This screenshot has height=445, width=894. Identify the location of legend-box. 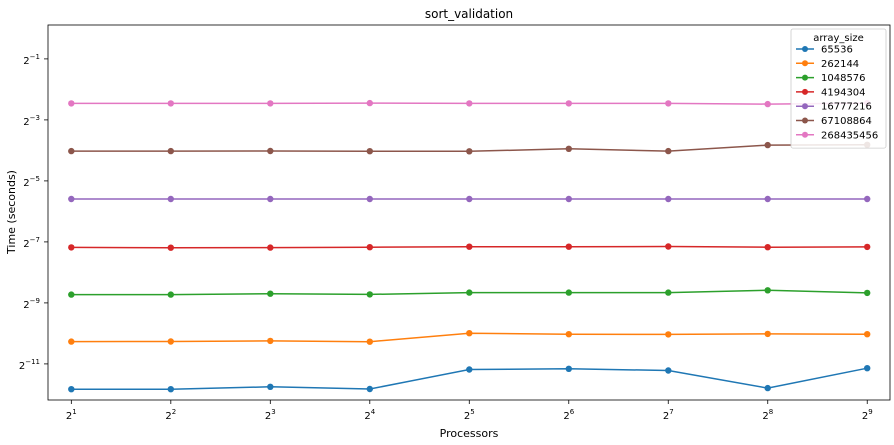
(838, 88).